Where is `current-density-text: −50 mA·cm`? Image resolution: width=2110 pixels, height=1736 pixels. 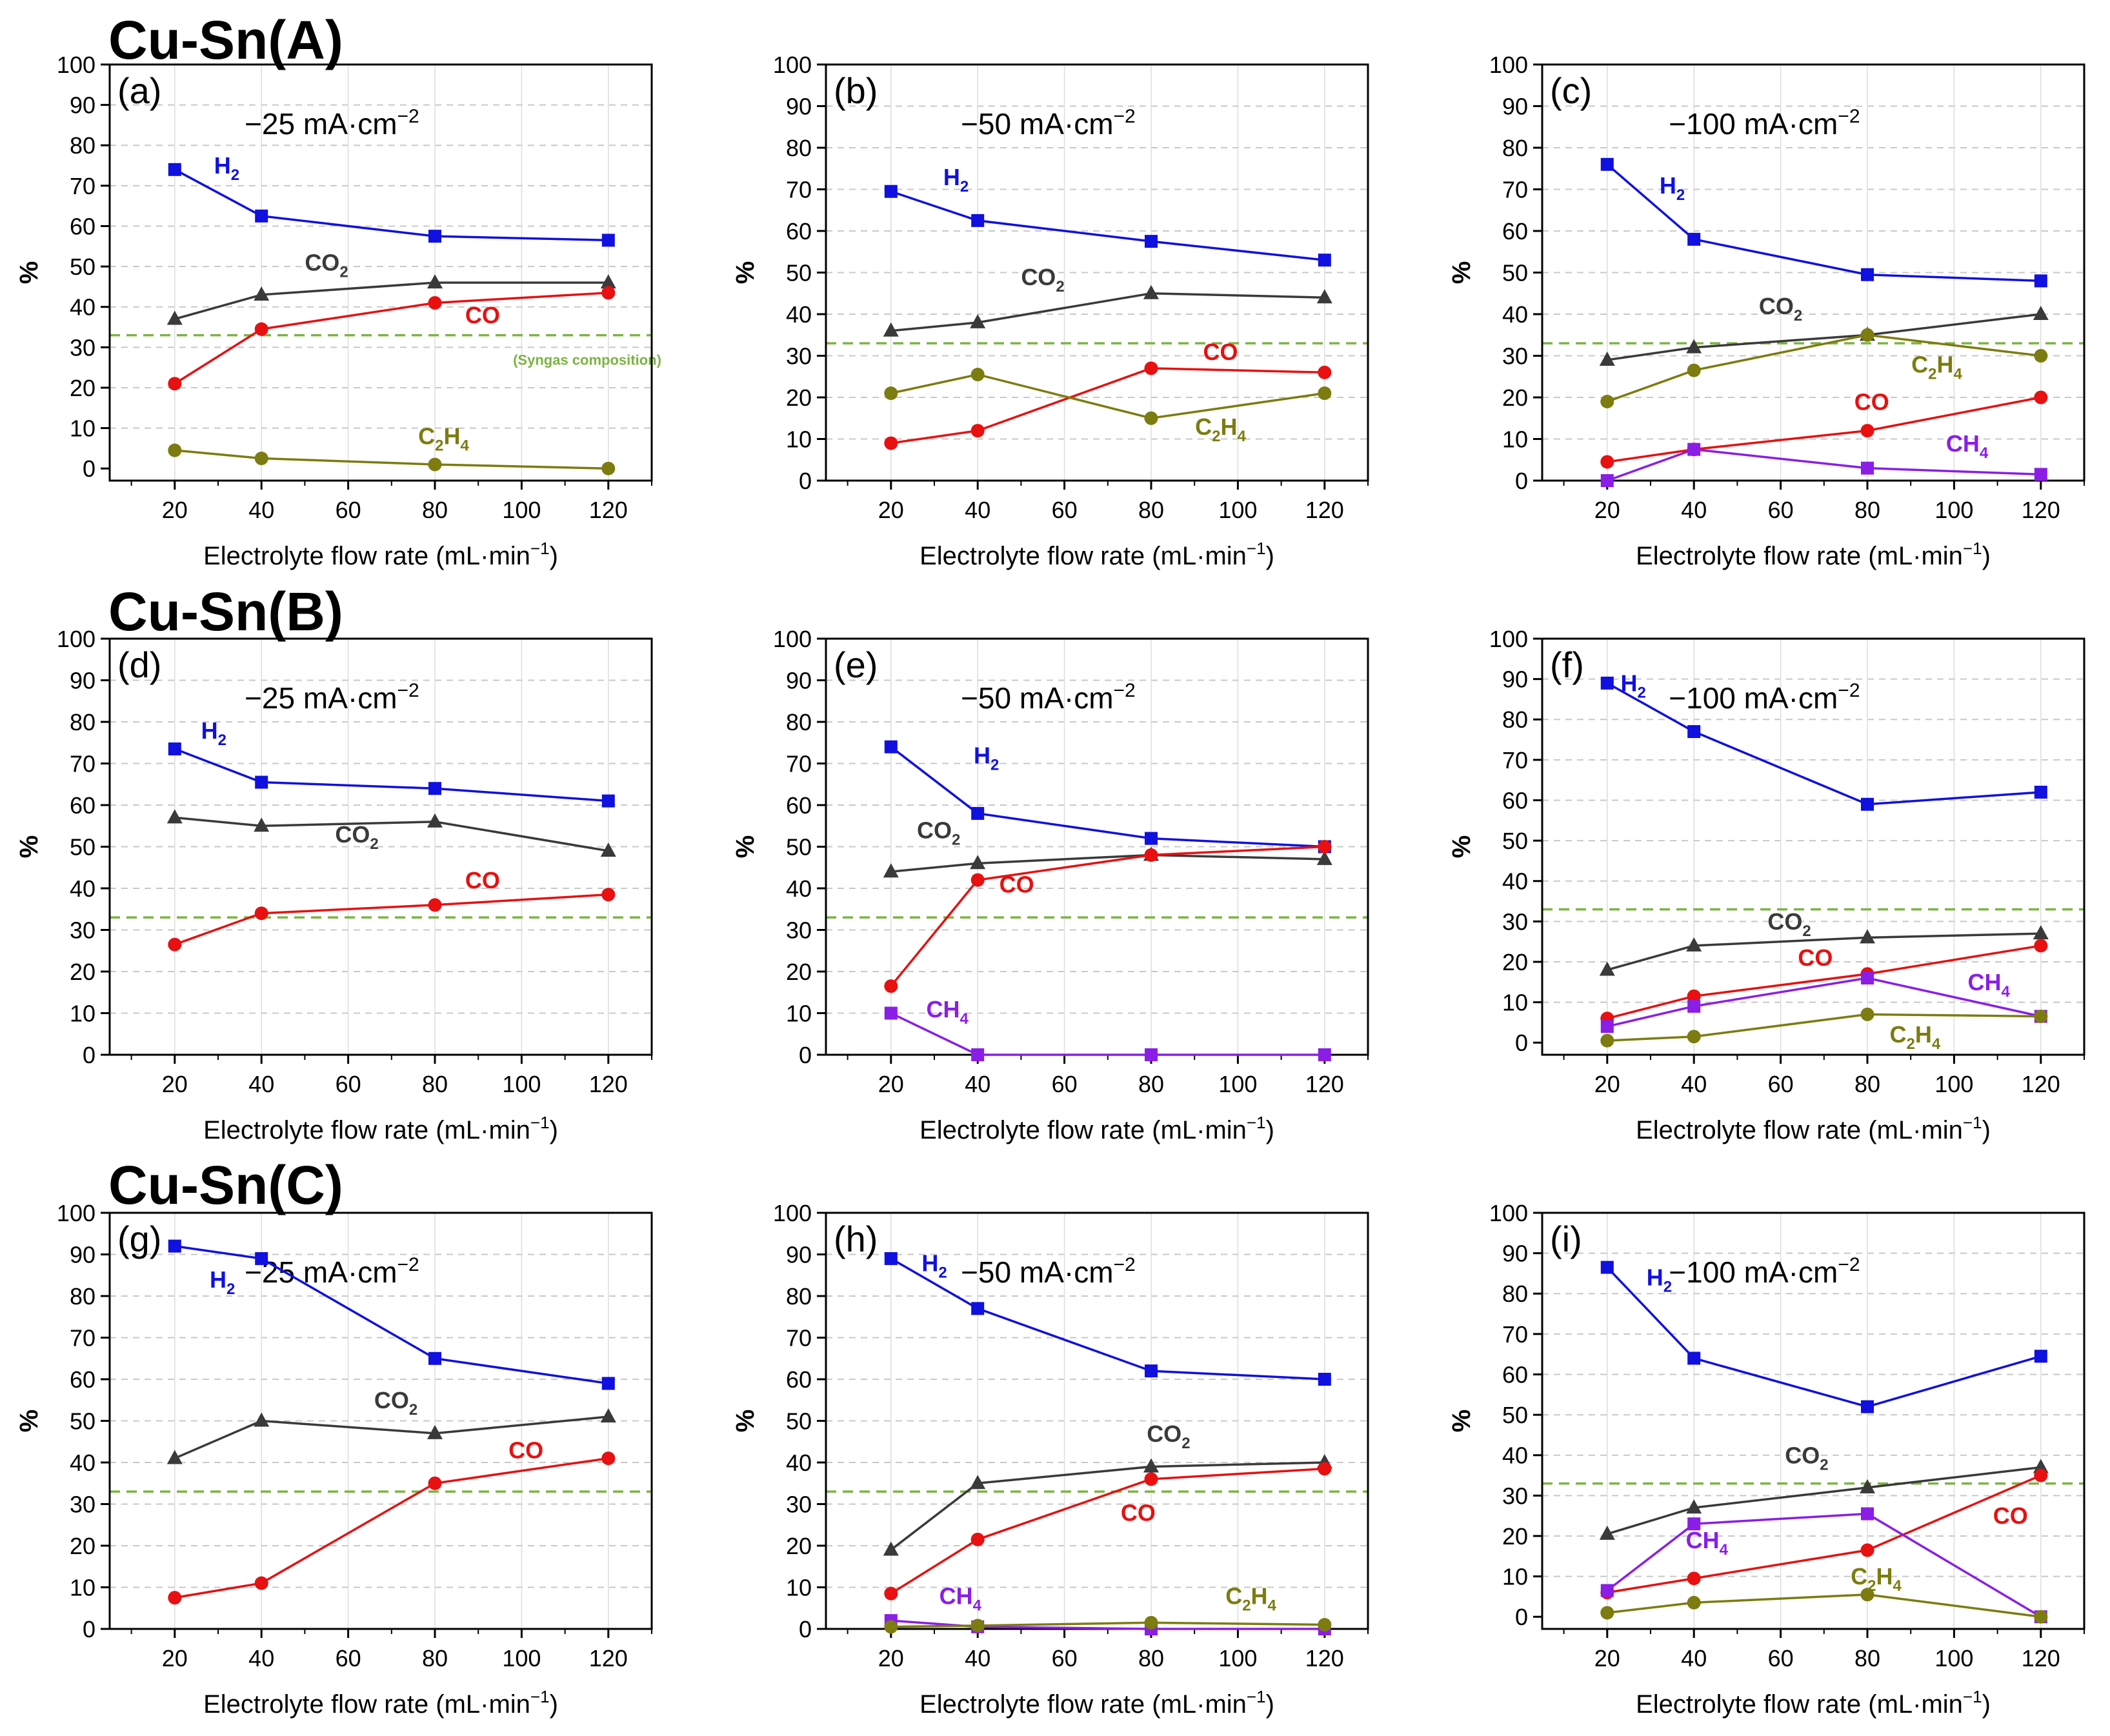
current-density-text: −50 mA·cm is located at coordinates (1037, 698).